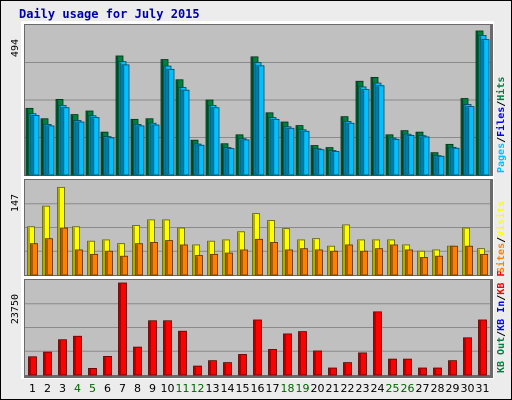  What do you see at coordinates (378, 388) in the screenshot?
I see `x-tick-label: 24` at bounding box center [378, 388].